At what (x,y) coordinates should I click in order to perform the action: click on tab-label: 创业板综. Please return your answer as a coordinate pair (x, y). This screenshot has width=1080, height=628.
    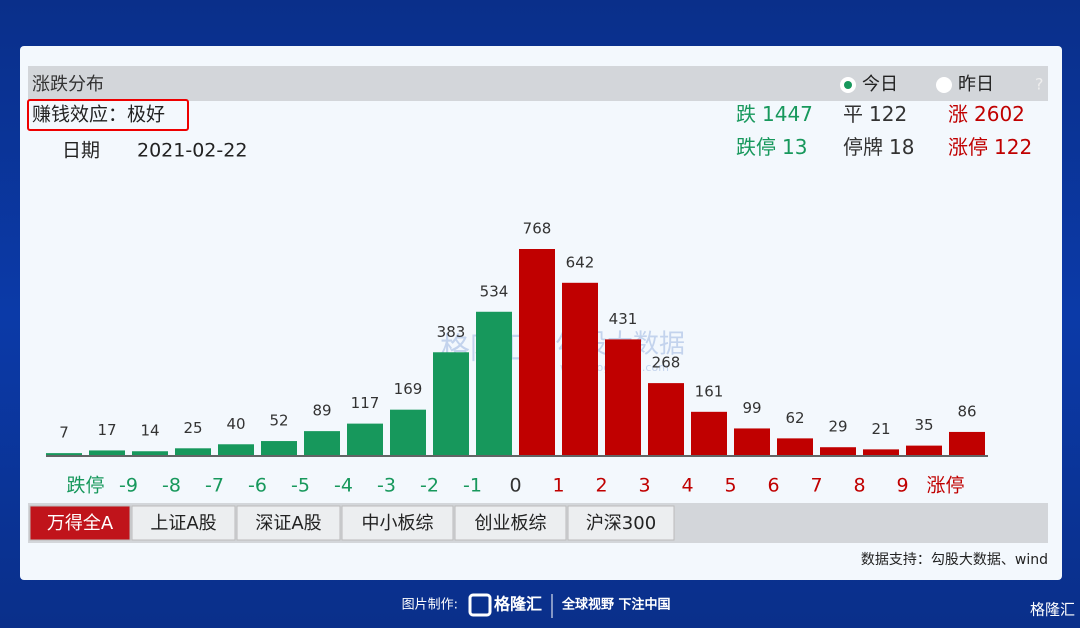
    Looking at the image, I should click on (511, 523).